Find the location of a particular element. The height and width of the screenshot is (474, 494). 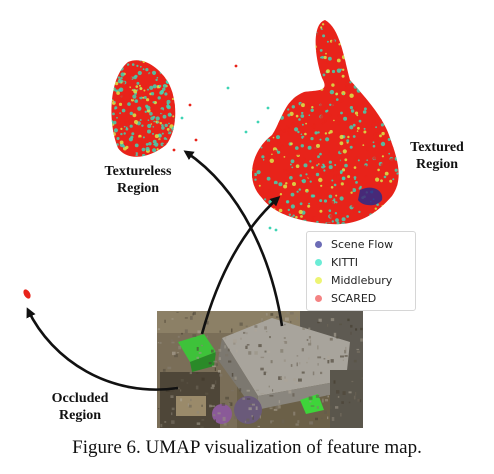

legend-label: Middlebury is located at coordinates (362, 280).